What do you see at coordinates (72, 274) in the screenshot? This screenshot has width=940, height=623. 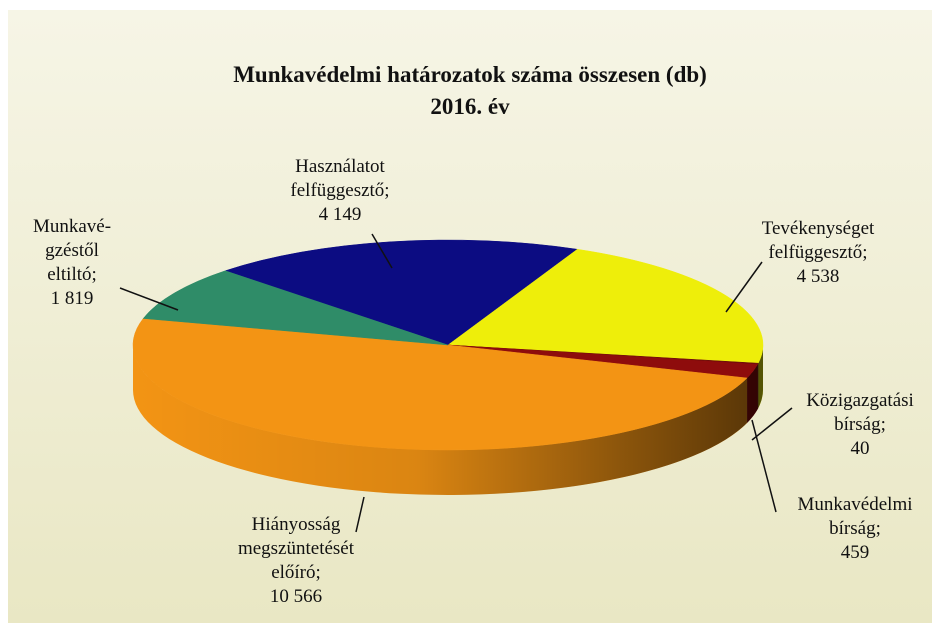 I see `slice-label-line: eltiltó;` at bounding box center [72, 274].